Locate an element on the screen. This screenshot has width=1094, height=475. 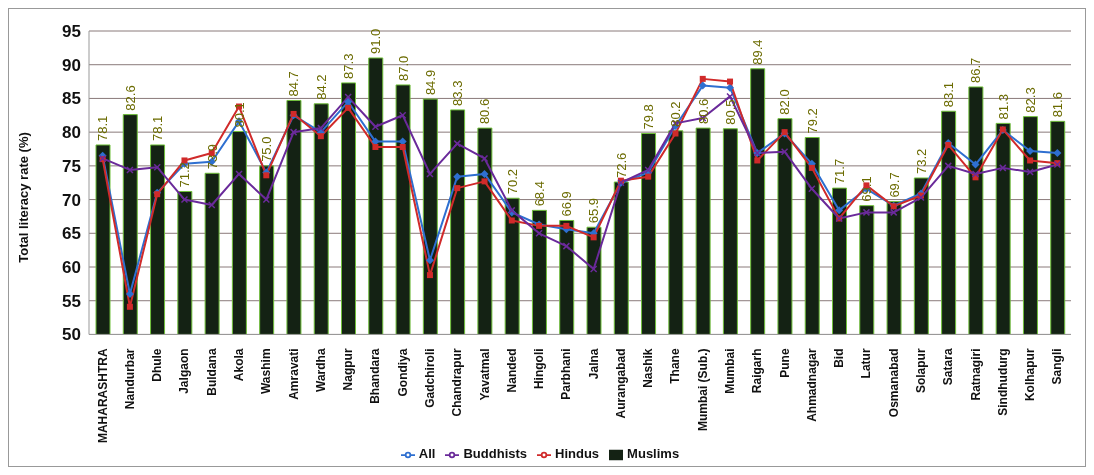
x-tick-label: Parbhani is located at coordinates (566, 374).